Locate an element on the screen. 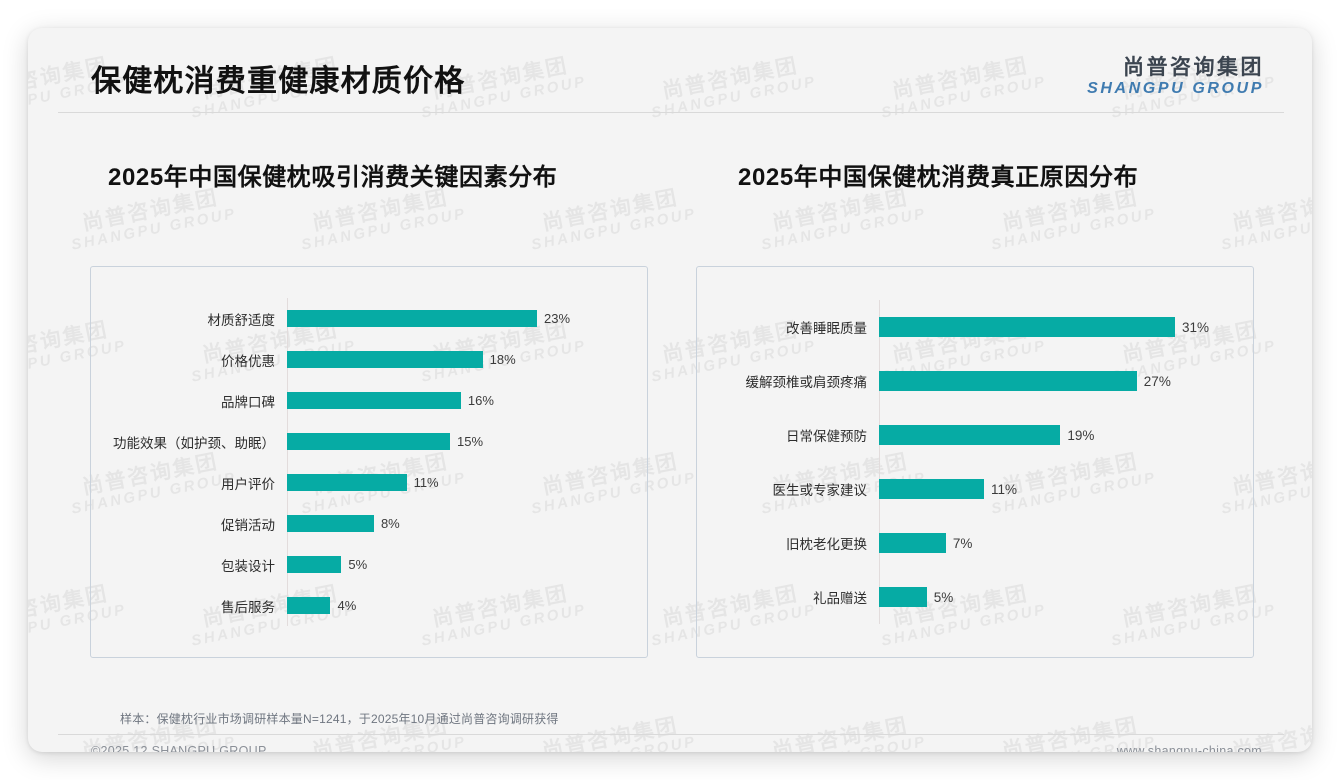  brand-logo: 尚普咨询集团 SHANGPU GROUP is located at coordinates (1175, 76).